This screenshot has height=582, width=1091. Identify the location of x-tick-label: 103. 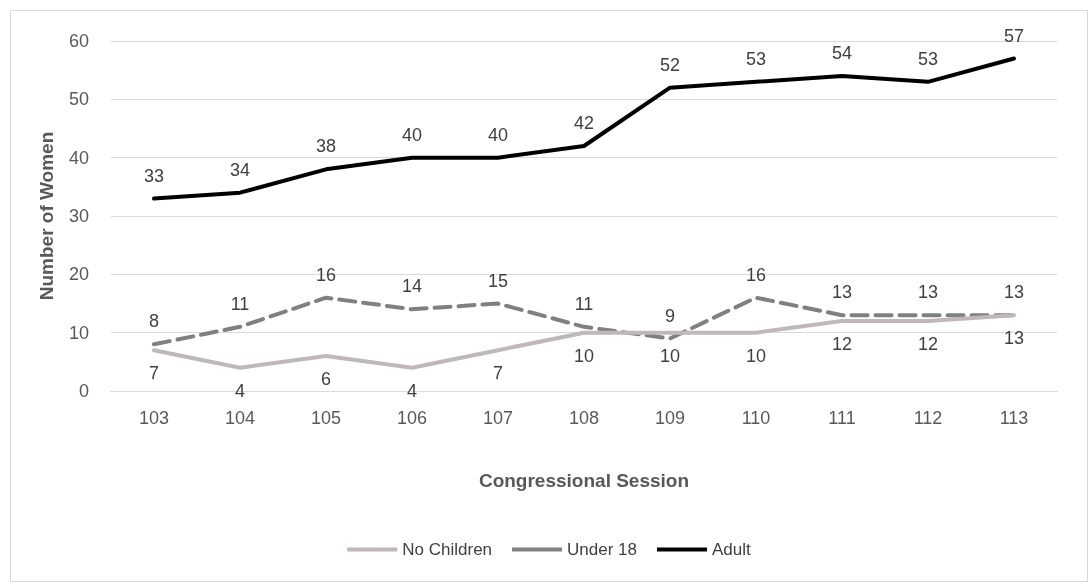
(154, 418).